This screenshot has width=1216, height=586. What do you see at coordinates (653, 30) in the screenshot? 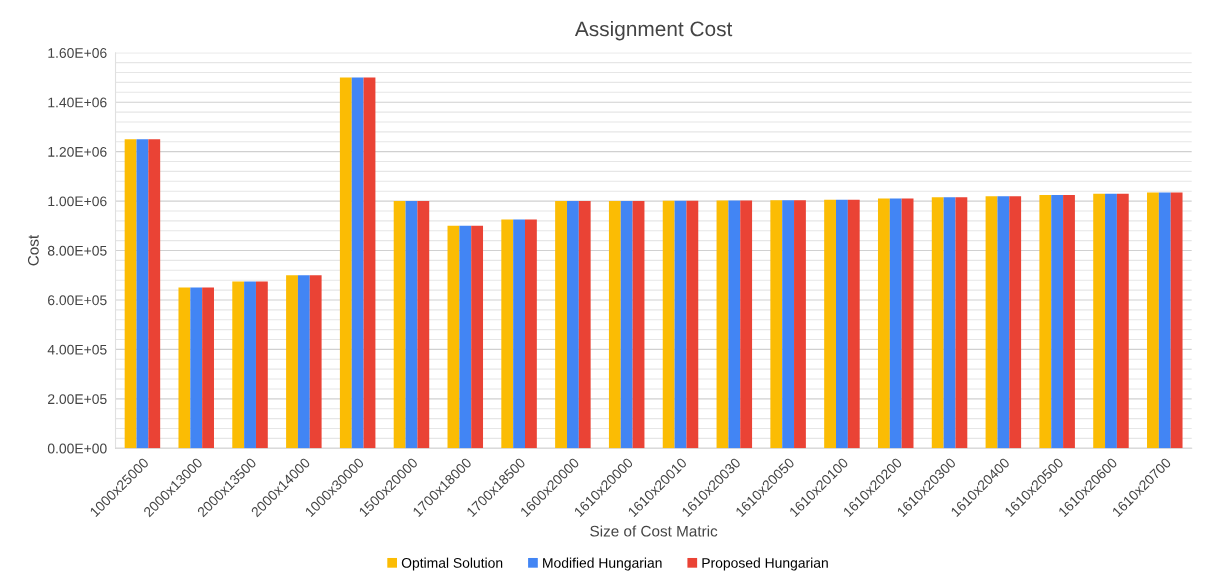
I see `chart-title: Assignment Cost` at bounding box center [653, 30].